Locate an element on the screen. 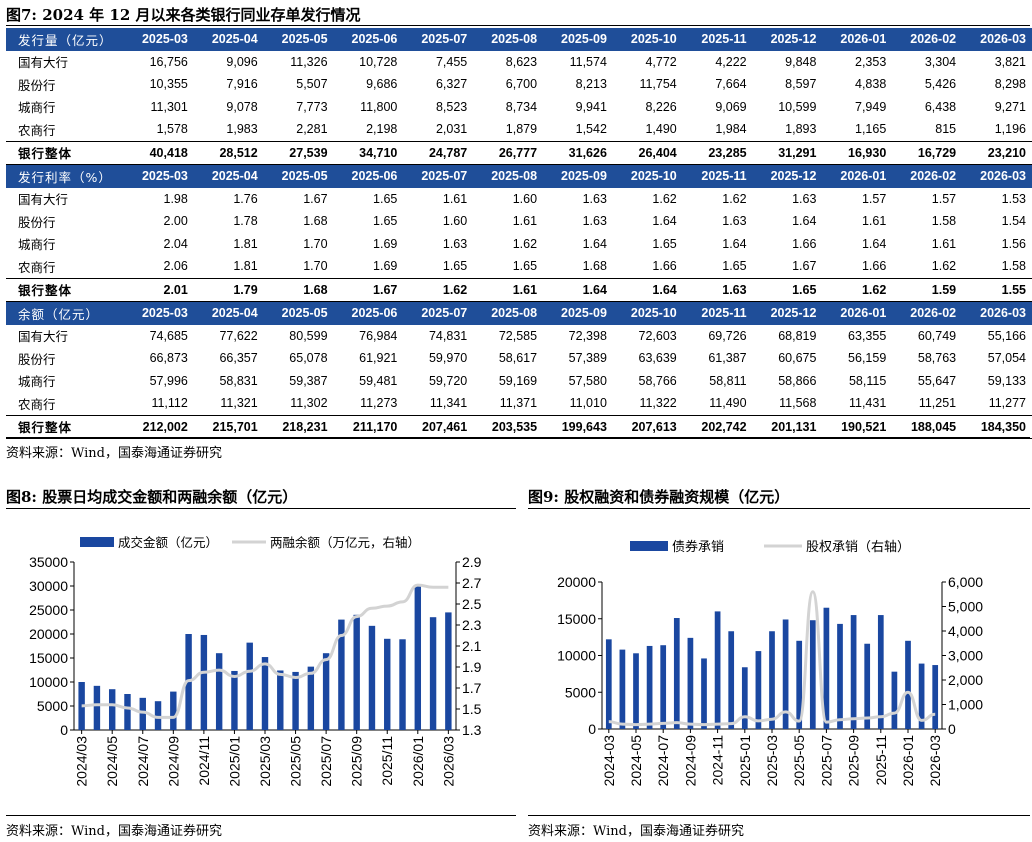 The width and height of the screenshot is (1032, 842). table-cell: 61,921 is located at coordinates (378, 358).